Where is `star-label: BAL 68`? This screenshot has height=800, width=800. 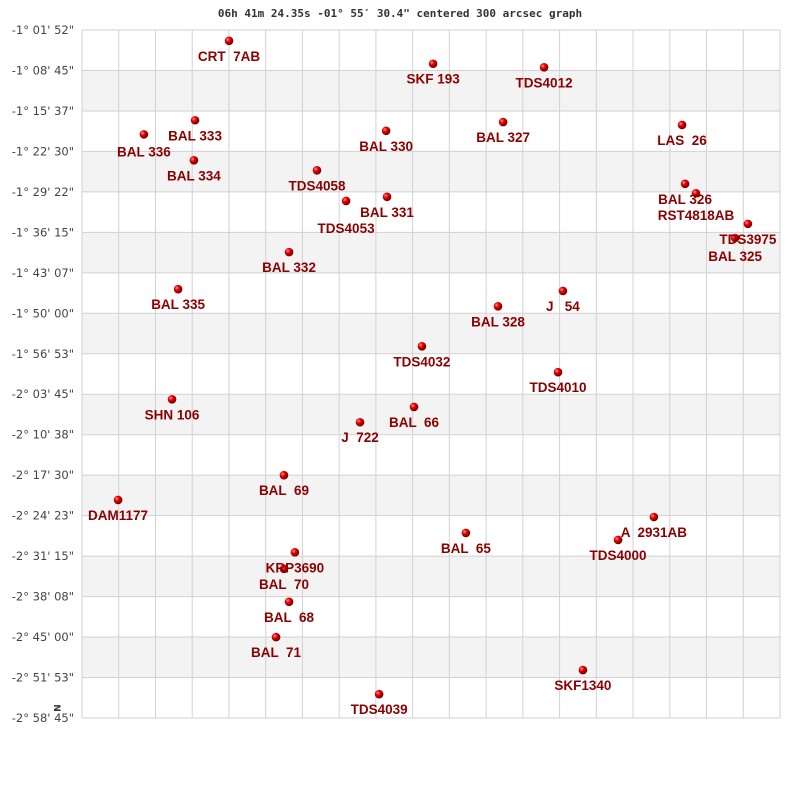
star-label: BAL 68 is located at coordinates (289, 617).